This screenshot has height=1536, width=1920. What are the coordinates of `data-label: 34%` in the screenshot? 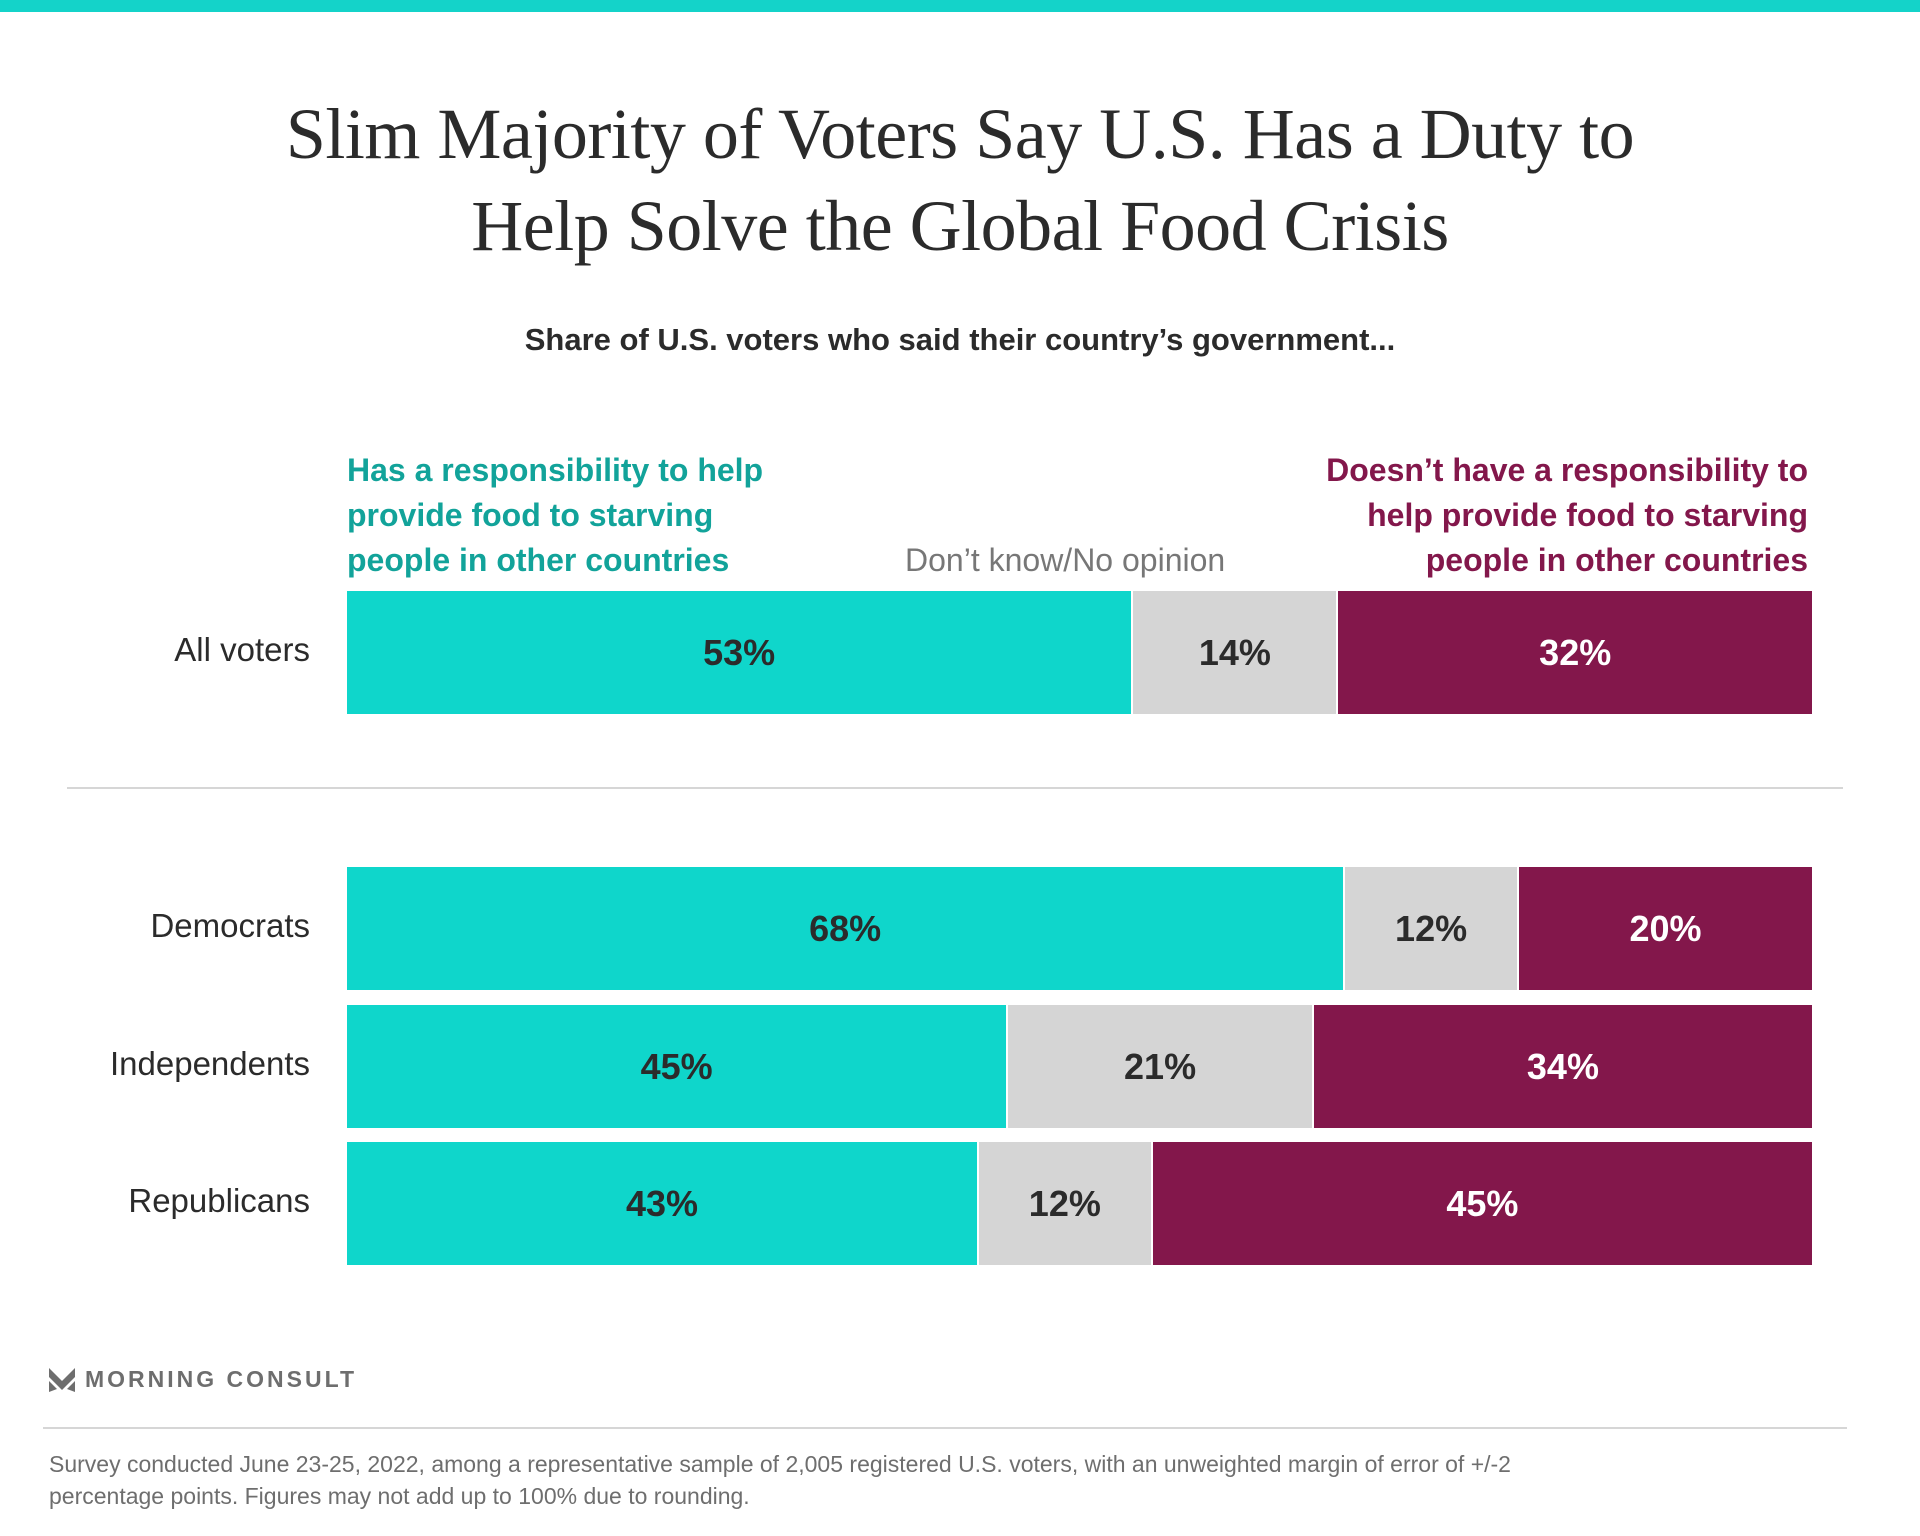 It's located at (1562, 1066).